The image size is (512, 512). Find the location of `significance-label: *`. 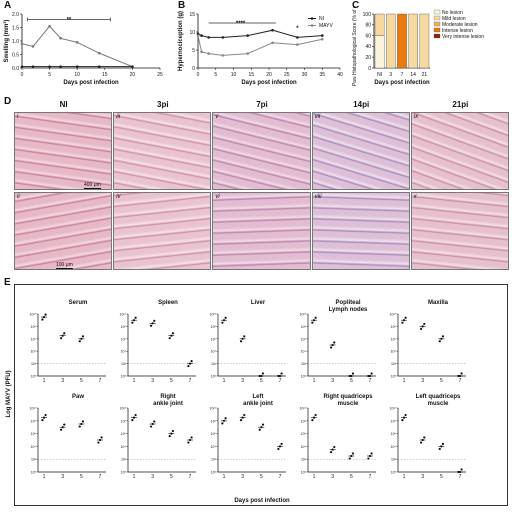

significance-label: * is located at coordinates (297, 29).